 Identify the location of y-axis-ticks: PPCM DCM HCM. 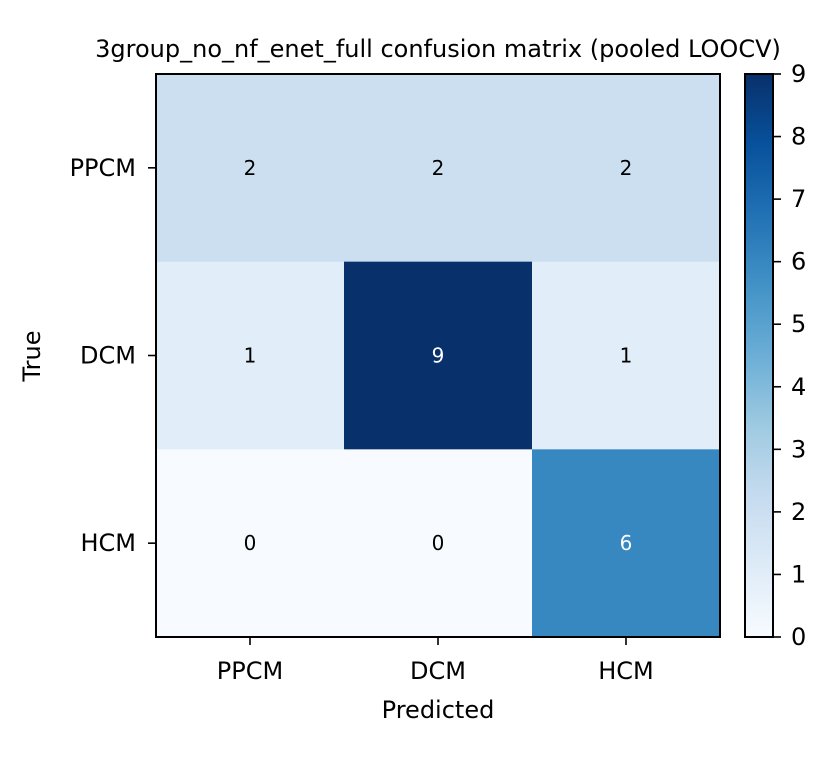
(113, 355).